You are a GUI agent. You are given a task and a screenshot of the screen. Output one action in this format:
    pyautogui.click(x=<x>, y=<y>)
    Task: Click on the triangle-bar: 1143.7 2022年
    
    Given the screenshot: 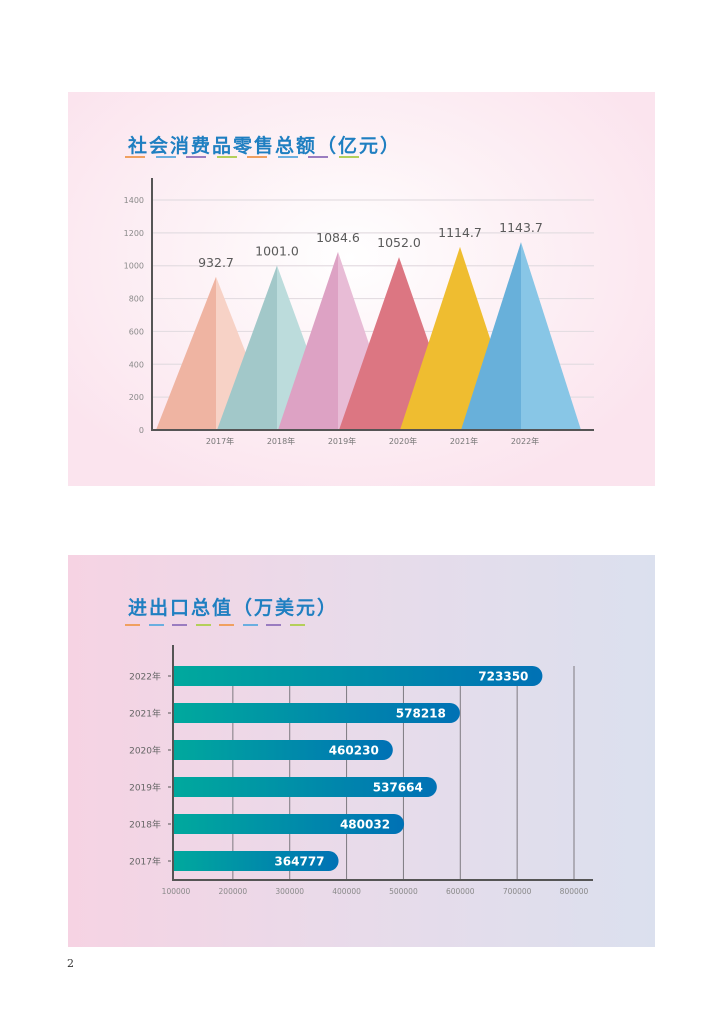 What is the action you would take?
    pyautogui.click(x=521, y=333)
    